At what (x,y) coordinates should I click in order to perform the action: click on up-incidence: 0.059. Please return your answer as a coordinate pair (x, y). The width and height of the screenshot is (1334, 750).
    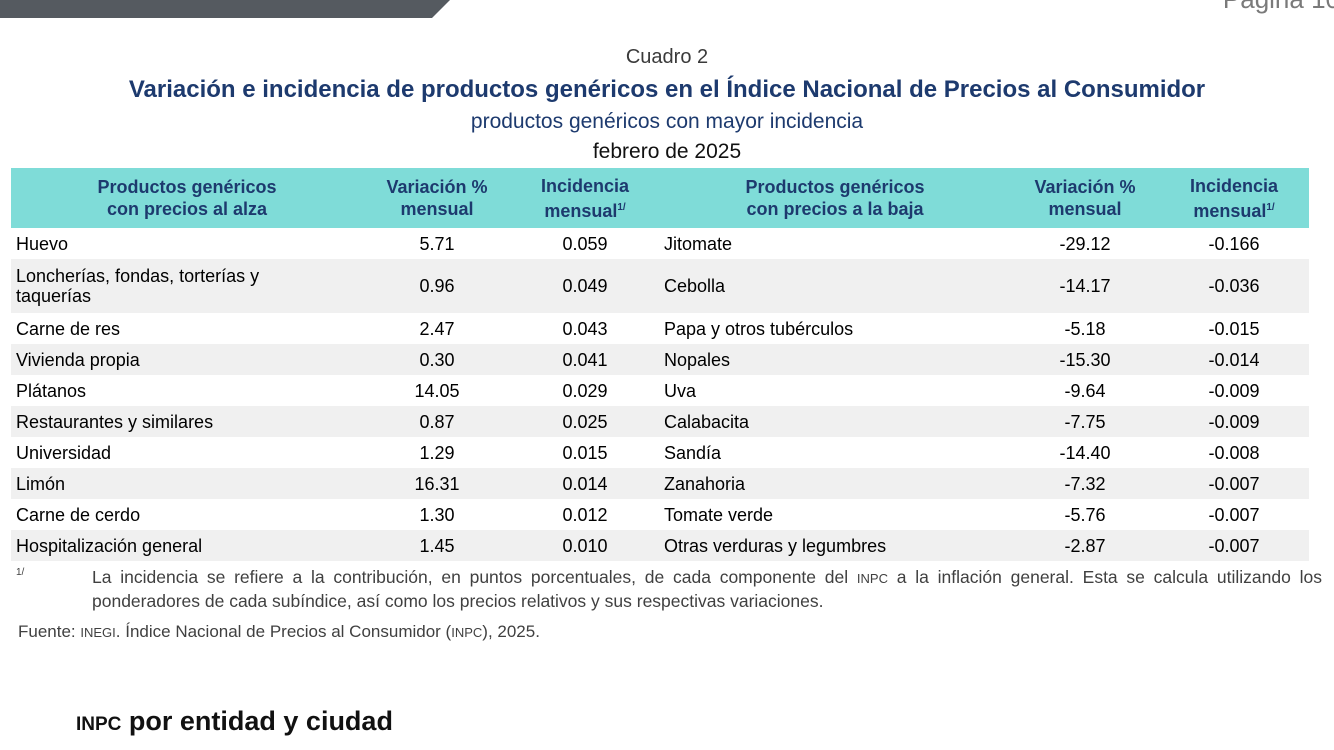
    Looking at the image, I should click on (585, 243).